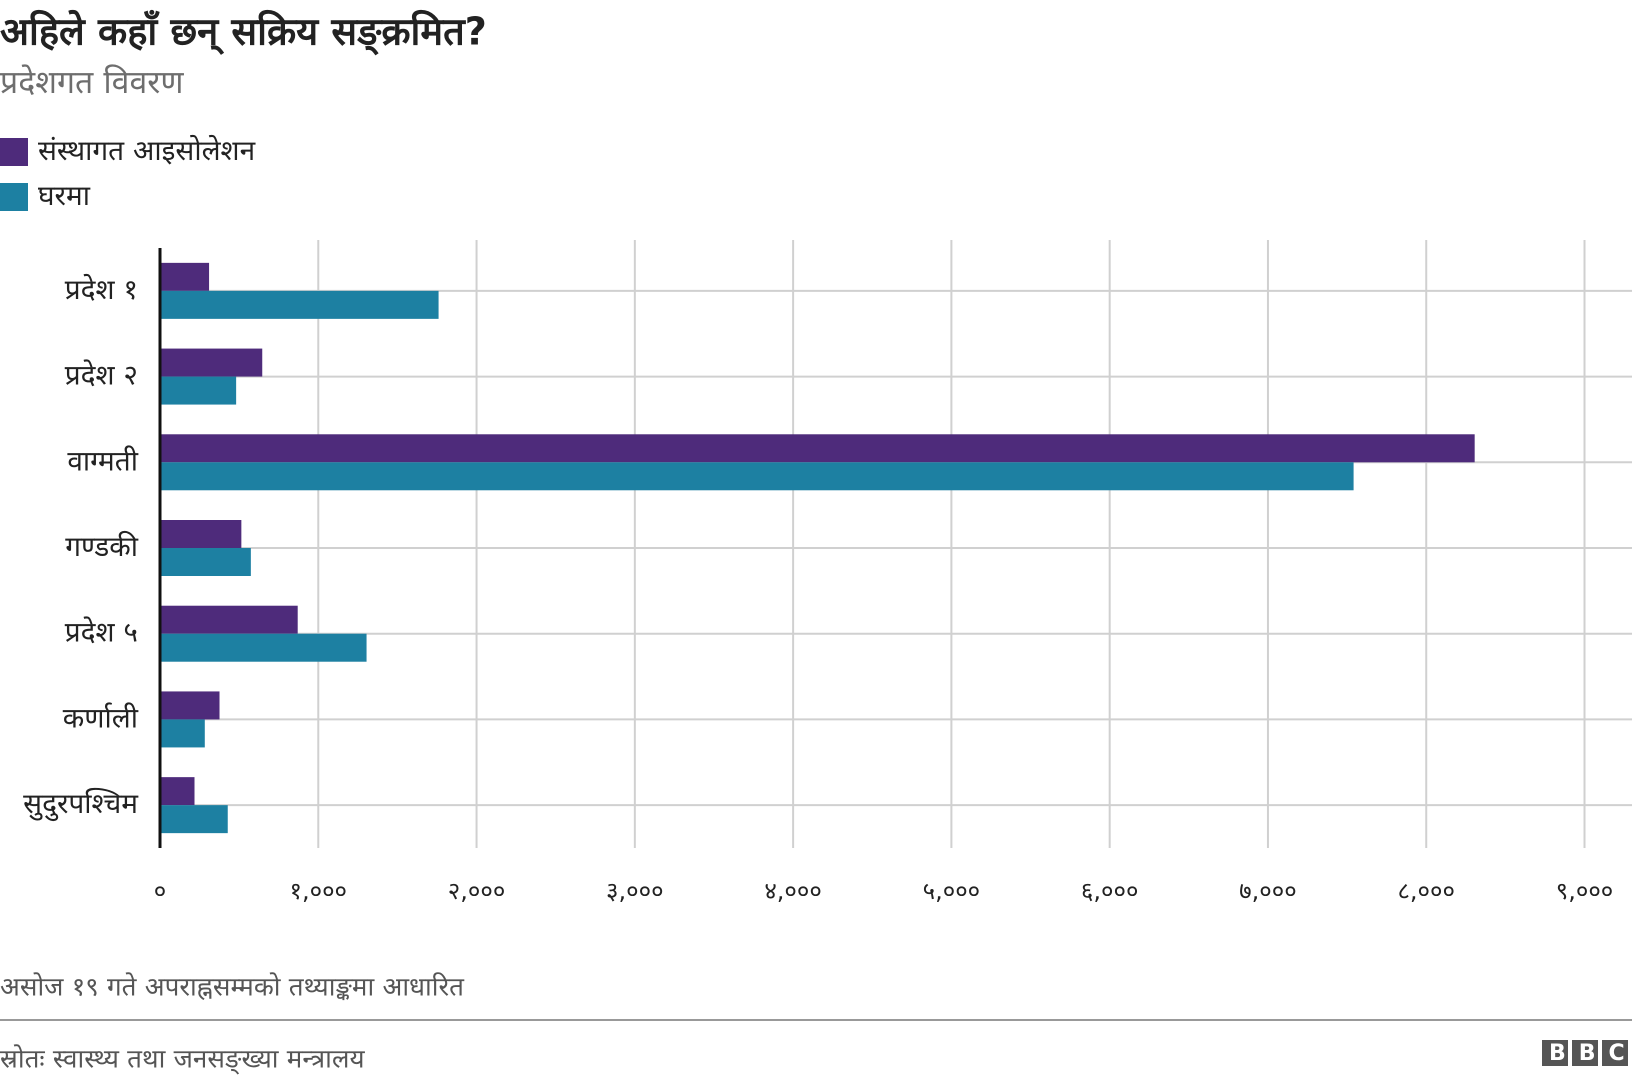 This screenshot has height=1088, width=1632. What do you see at coordinates (1110, 891) in the screenshot?
I see `x-tick-label: ६,०००` at bounding box center [1110, 891].